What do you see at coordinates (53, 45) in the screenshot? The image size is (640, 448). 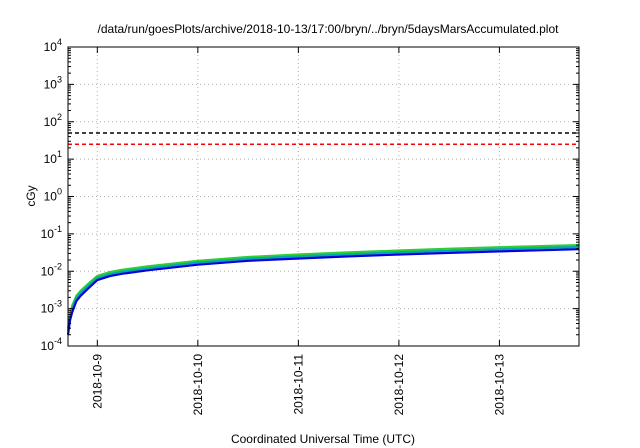 I see `y-tick-label: 10⁴` at bounding box center [53, 45].